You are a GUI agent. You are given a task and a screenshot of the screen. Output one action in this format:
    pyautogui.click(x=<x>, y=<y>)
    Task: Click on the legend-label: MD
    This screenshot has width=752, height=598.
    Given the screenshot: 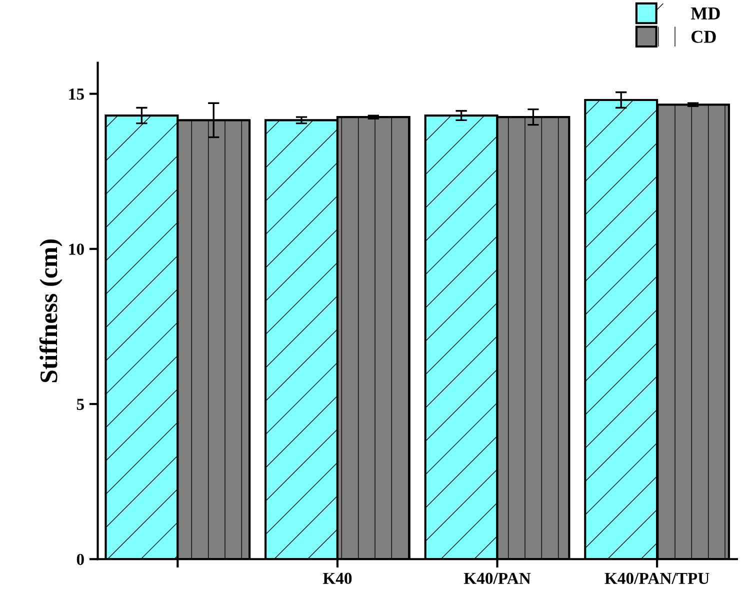 What is the action you would take?
    pyautogui.click(x=705, y=14)
    